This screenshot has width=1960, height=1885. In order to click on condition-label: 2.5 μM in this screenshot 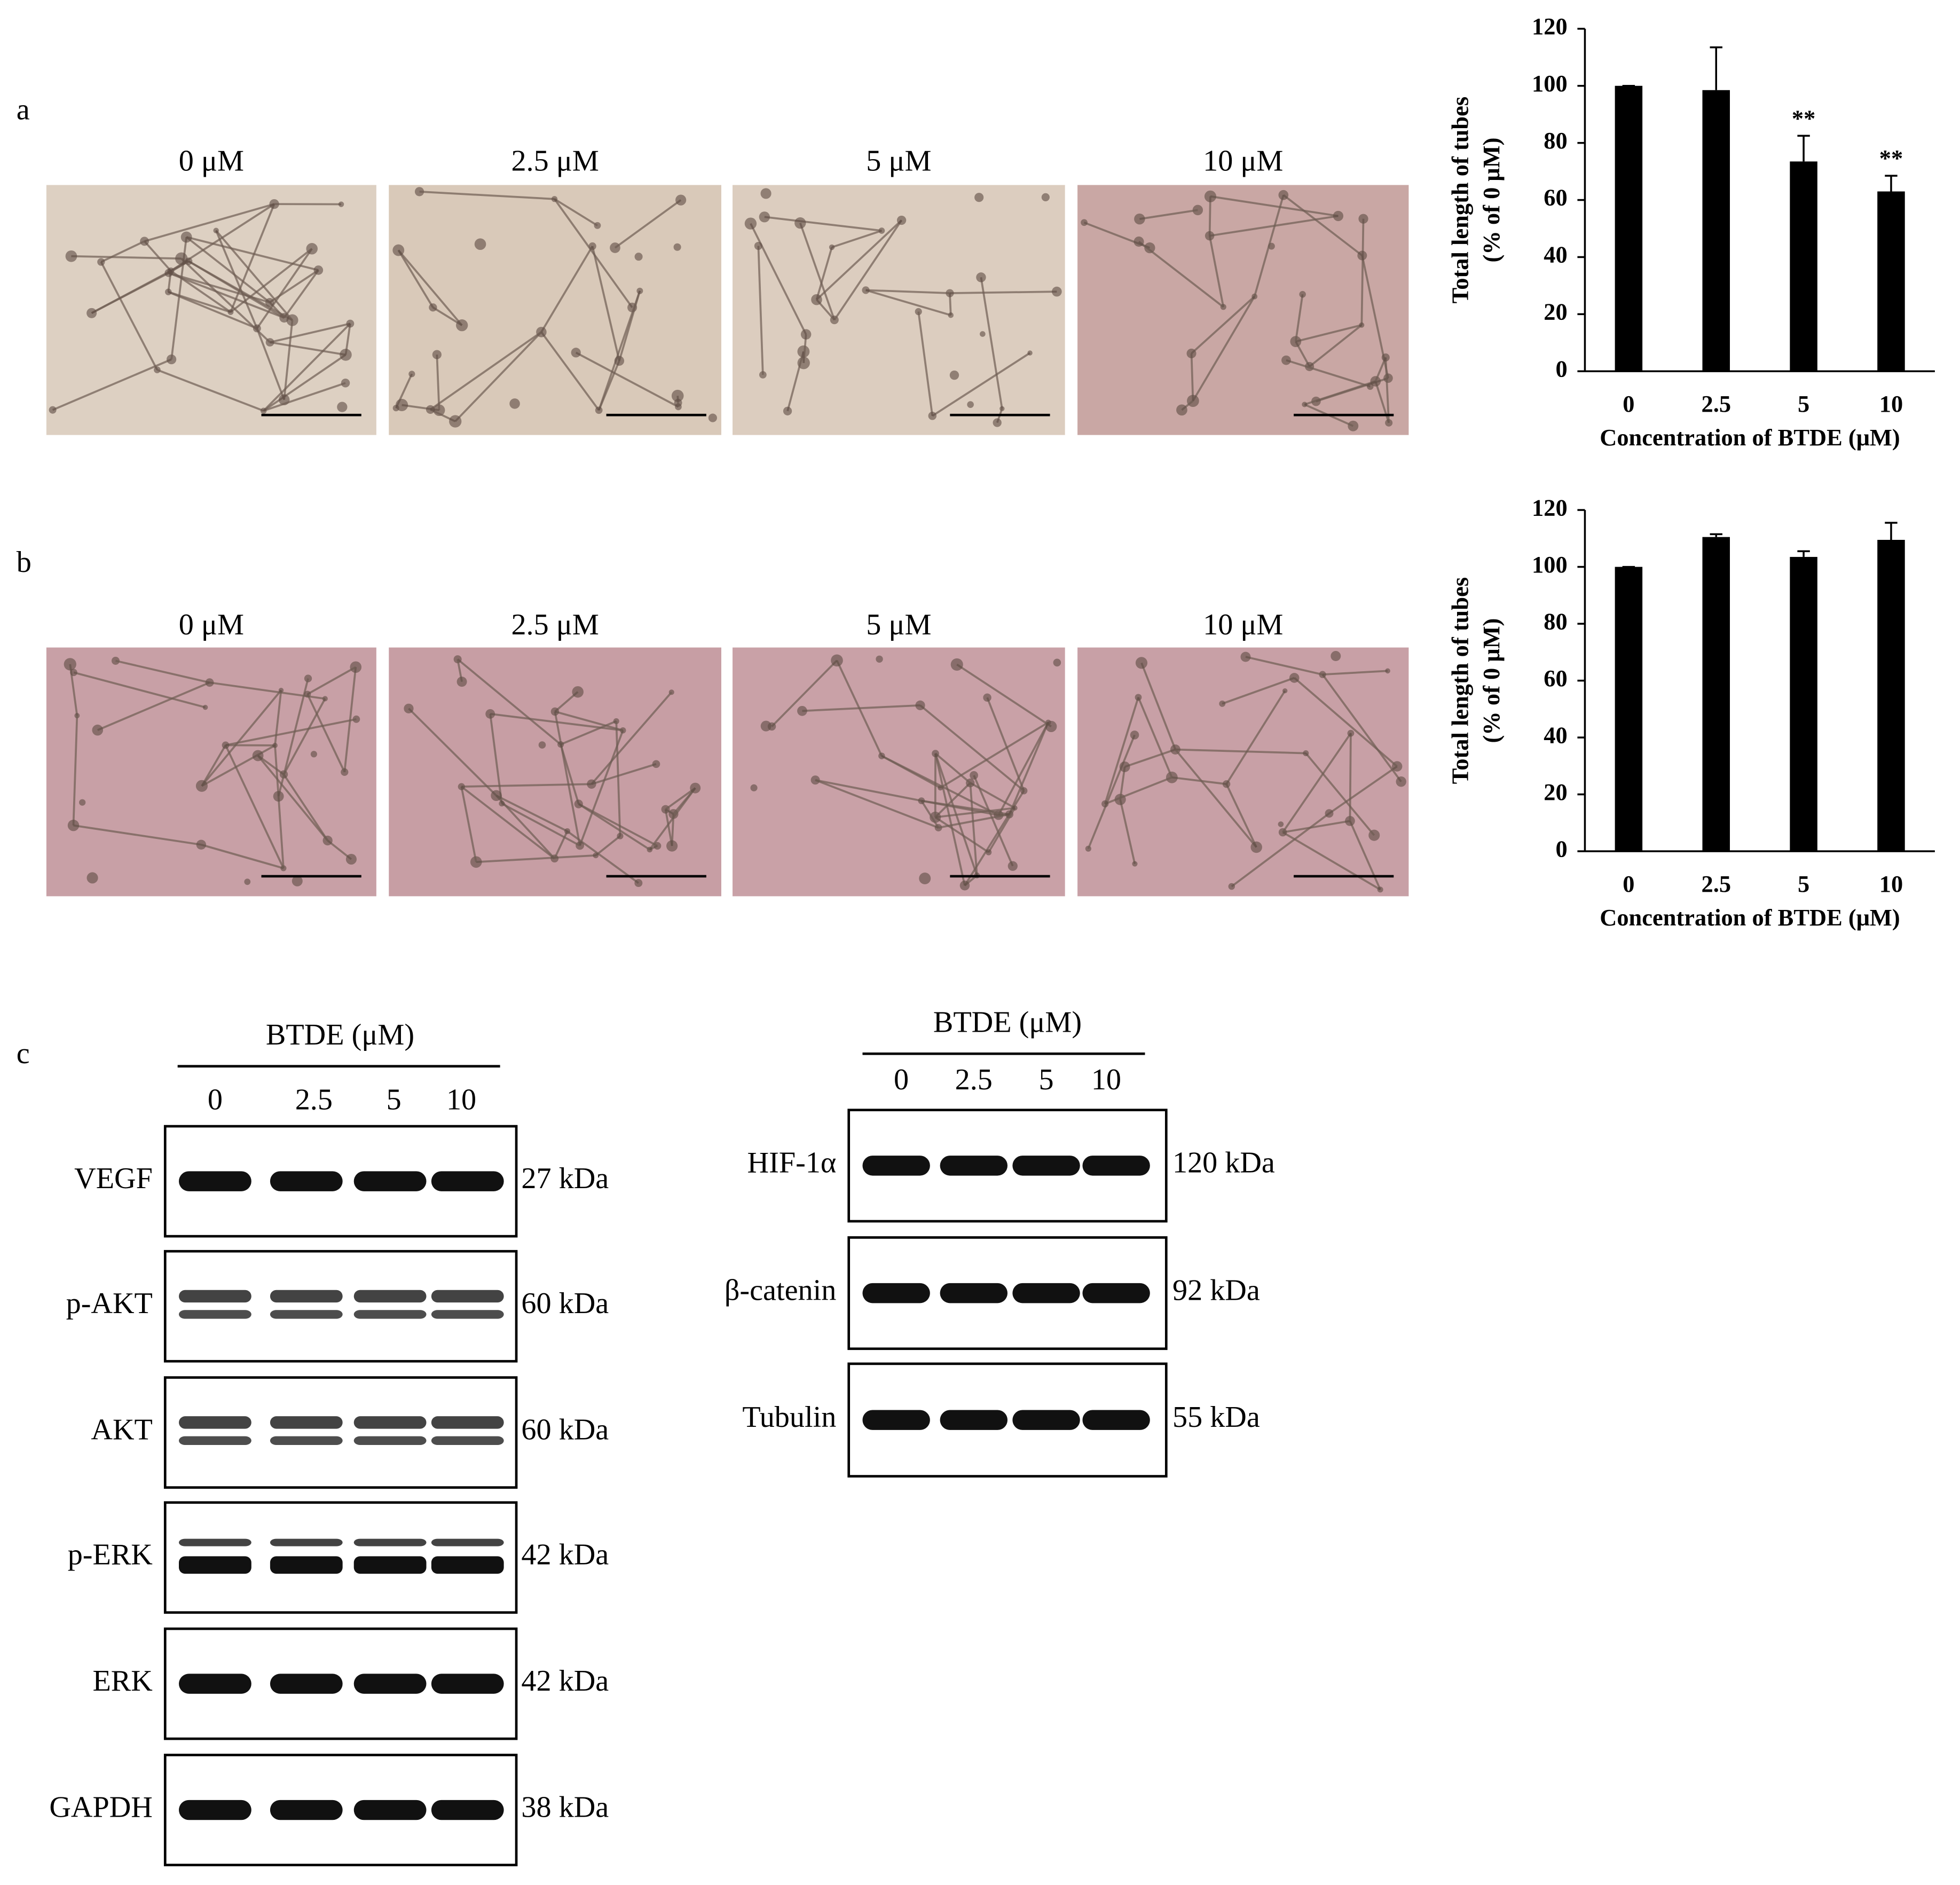, I will do `click(555, 161)`.